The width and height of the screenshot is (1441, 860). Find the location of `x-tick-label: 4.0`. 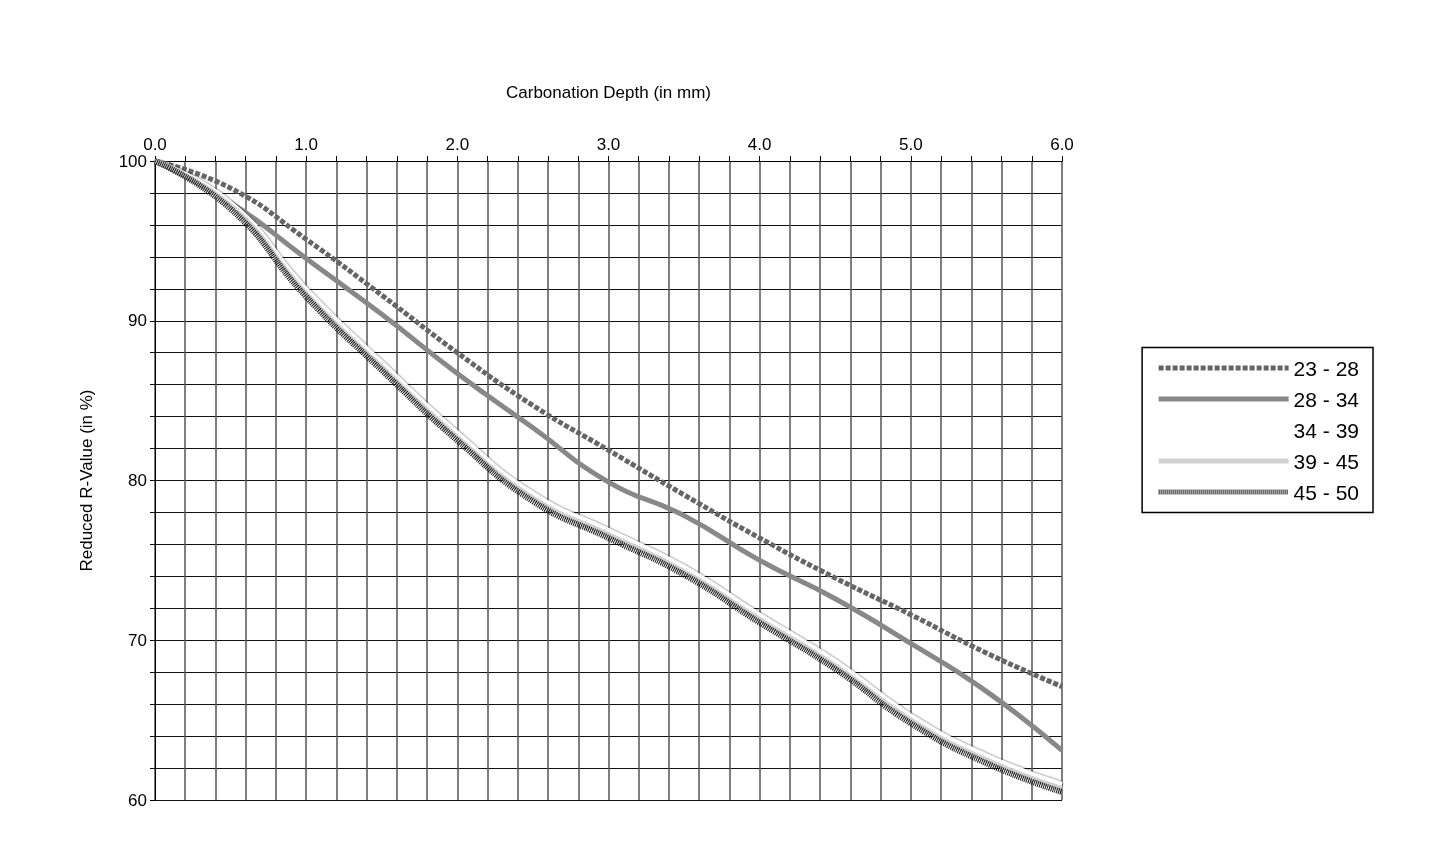

x-tick-label: 4.0 is located at coordinates (759, 144).